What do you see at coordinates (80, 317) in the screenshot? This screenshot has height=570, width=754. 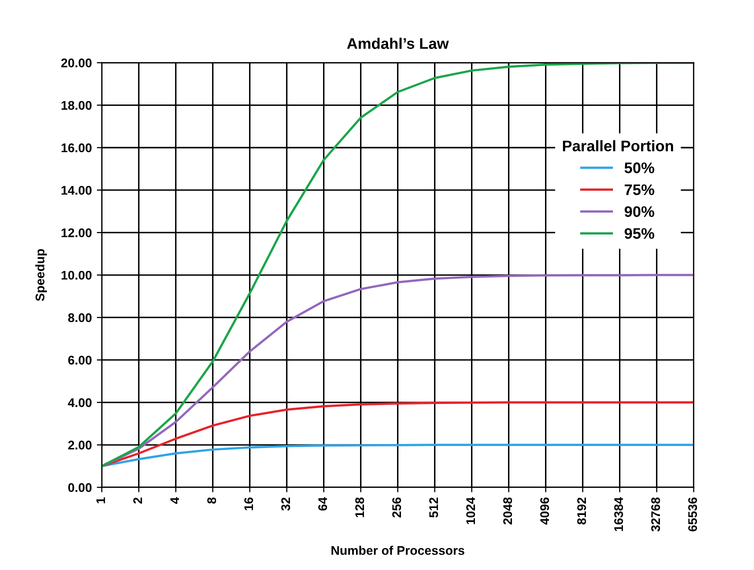 I see `y-tick-label: 8.00` at bounding box center [80, 317].